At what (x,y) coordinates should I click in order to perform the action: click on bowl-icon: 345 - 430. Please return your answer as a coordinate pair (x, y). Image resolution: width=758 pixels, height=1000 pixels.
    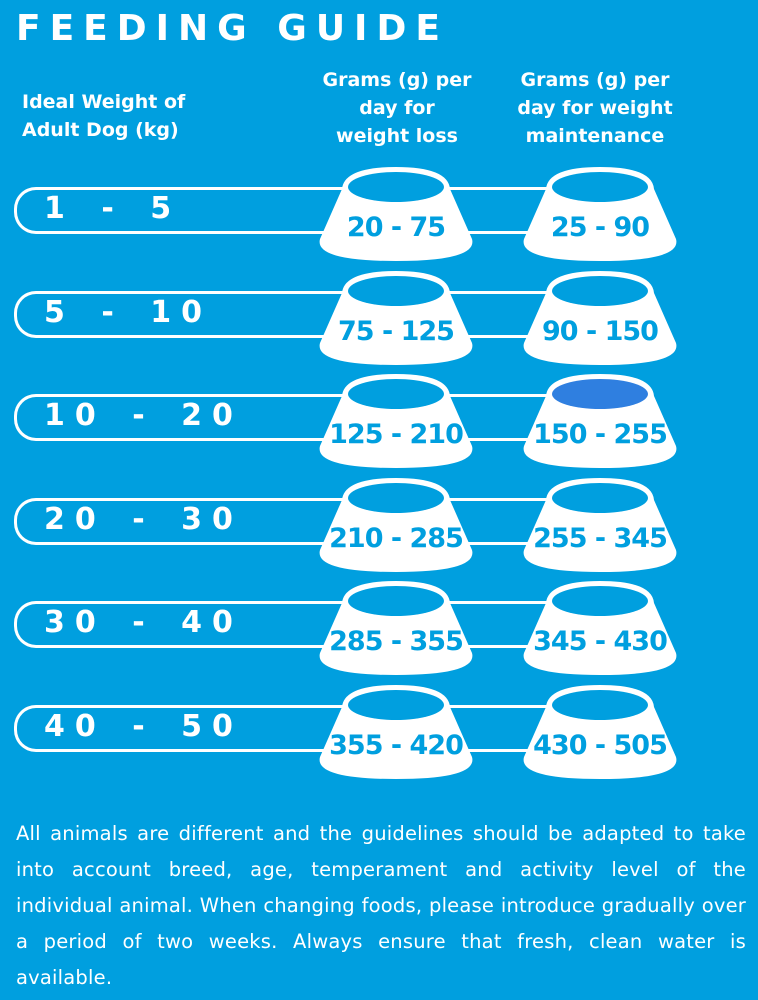
    Looking at the image, I should click on (600, 627).